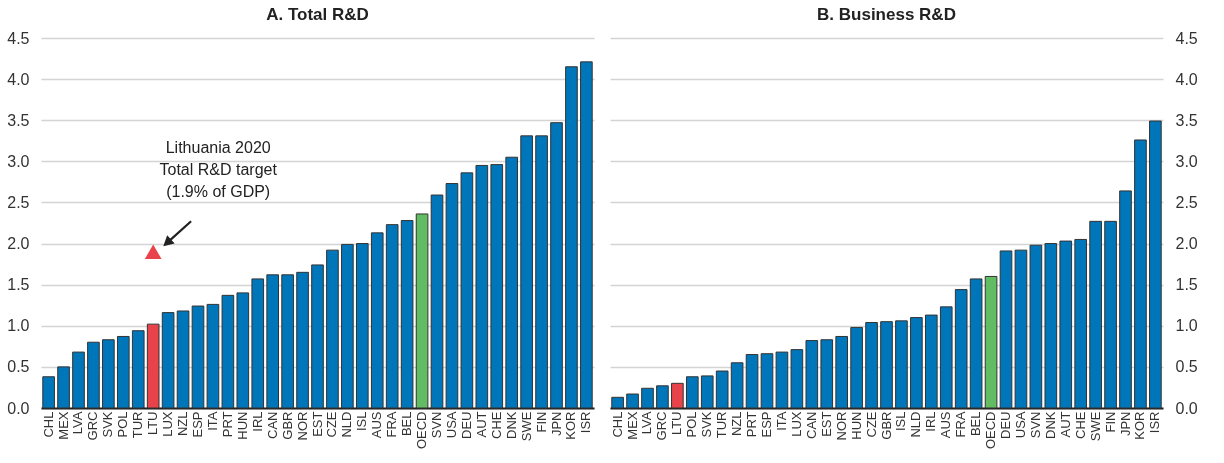 The image size is (1224, 463). What do you see at coordinates (18, 38) in the screenshot?
I see `y-tick-label: 4.5` at bounding box center [18, 38].